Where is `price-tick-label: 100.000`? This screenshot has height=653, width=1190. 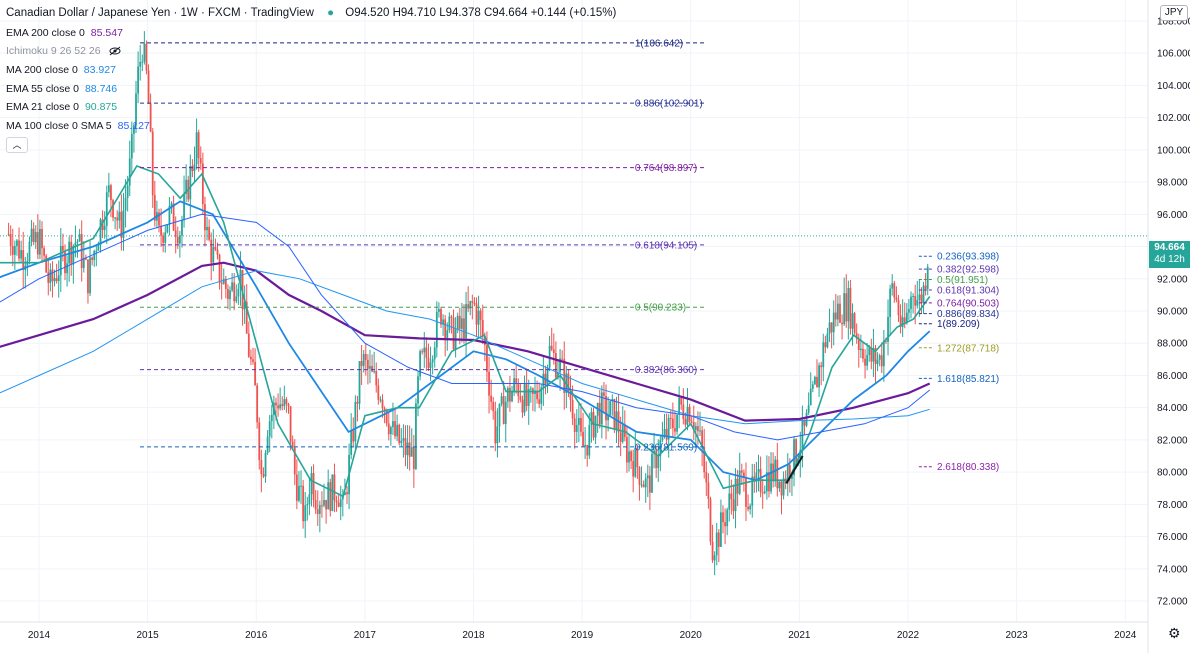
price-tick-label: 100.000 is located at coordinates (1173, 150).